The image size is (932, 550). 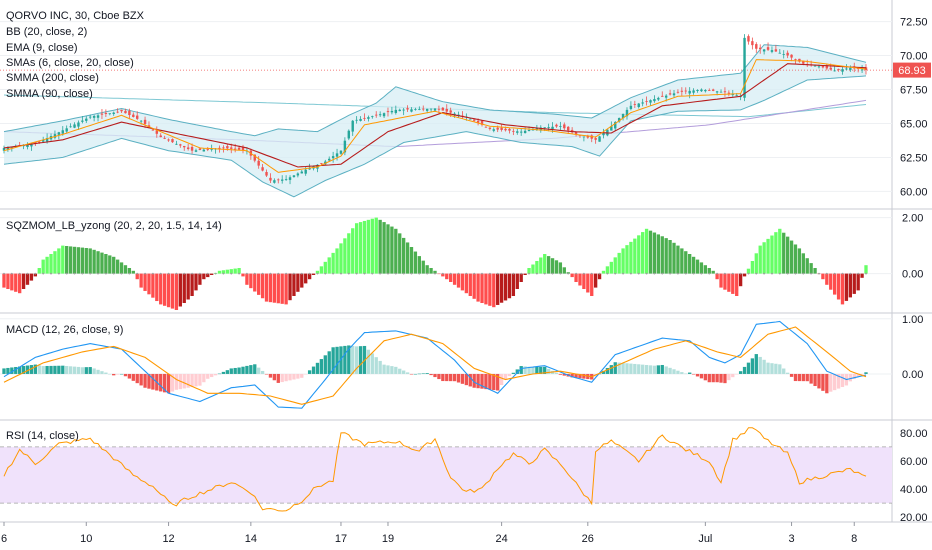 What do you see at coordinates (70, 63) in the screenshot?
I see `smas-legend: SMAs (6, close, 20, close)` at bounding box center [70, 63].